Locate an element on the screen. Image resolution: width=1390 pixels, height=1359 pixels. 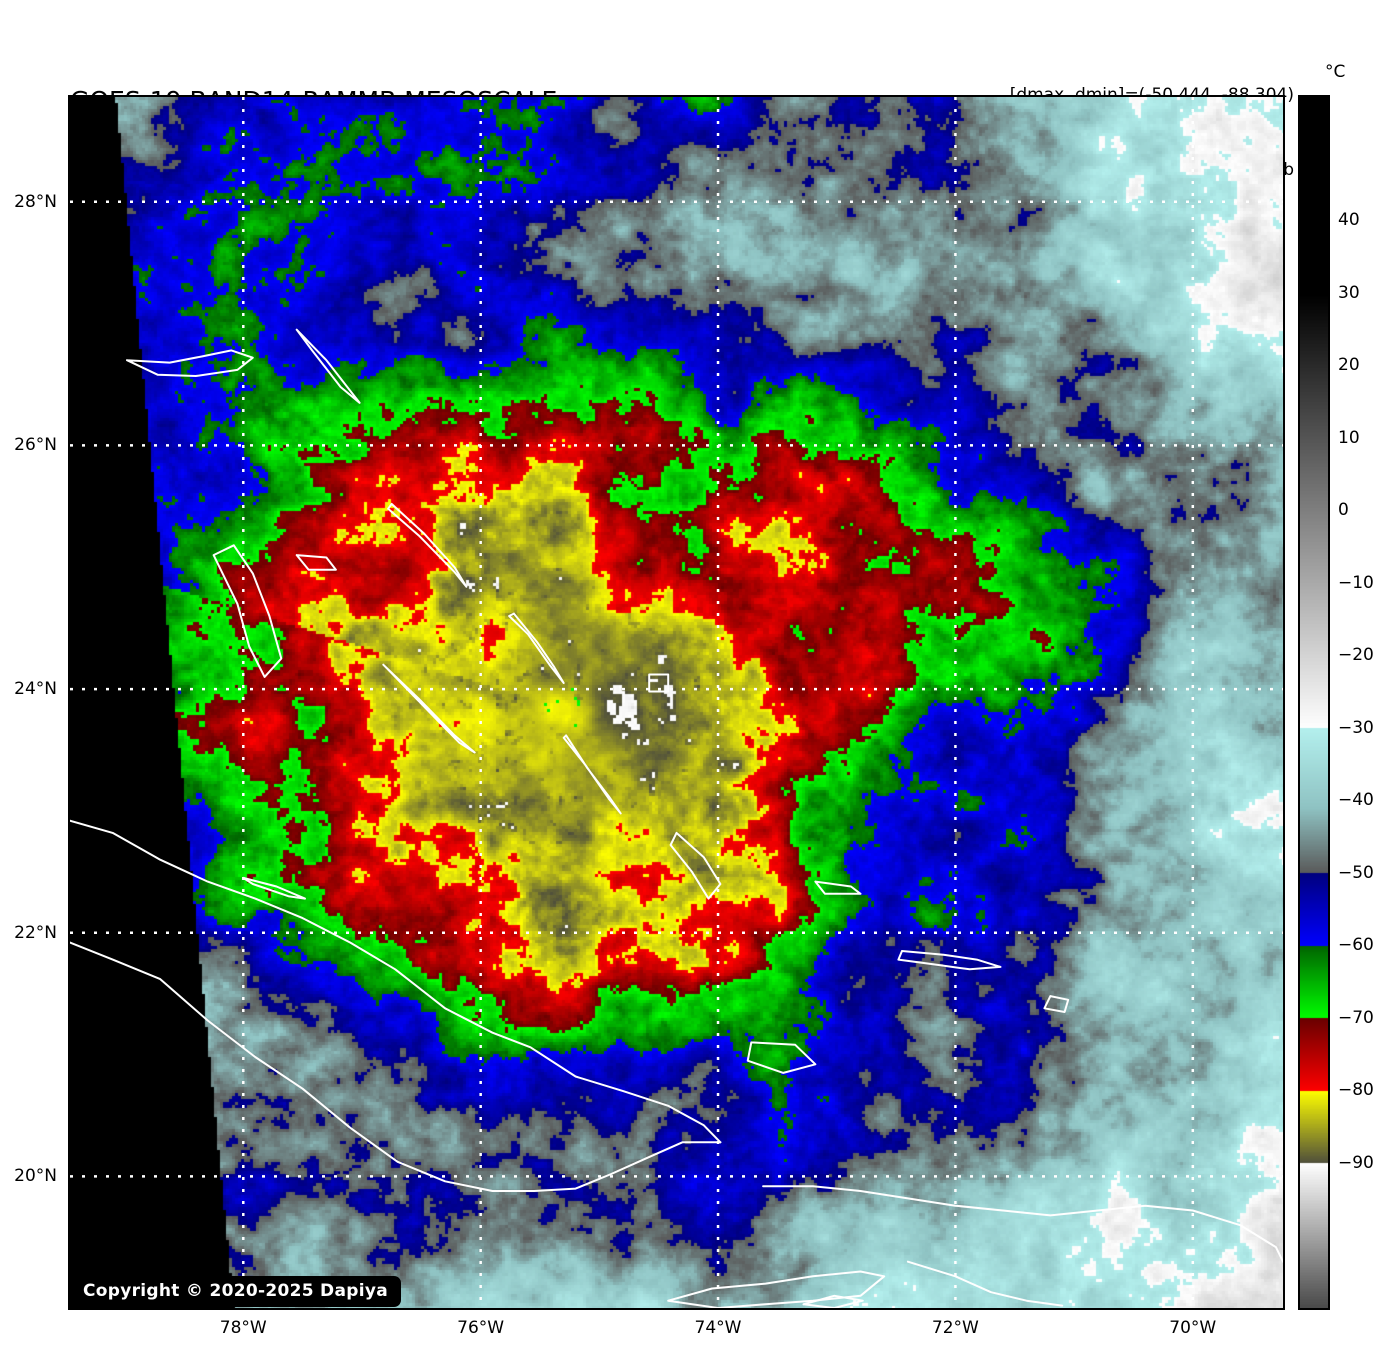
colorbar-tick-label: −10 is located at coordinates (1356, 582).